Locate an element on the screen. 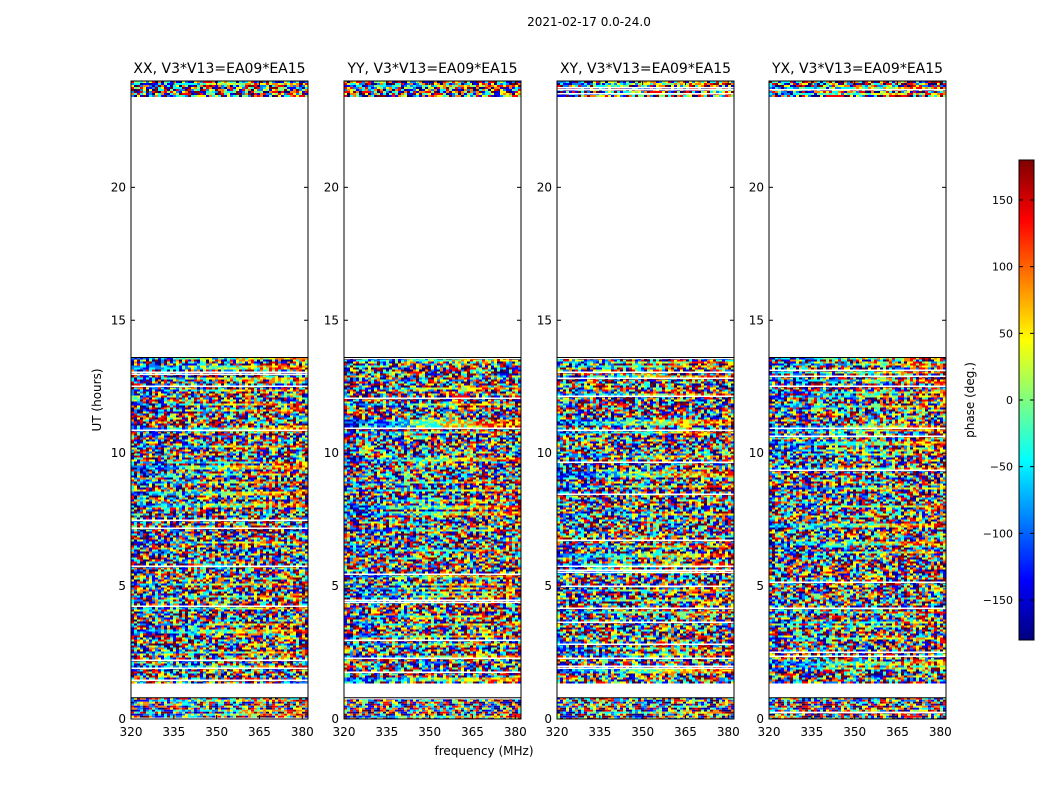 This screenshot has width=1050, height=800. x-axis-label: frequency (MHz) is located at coordinates (483, 751).